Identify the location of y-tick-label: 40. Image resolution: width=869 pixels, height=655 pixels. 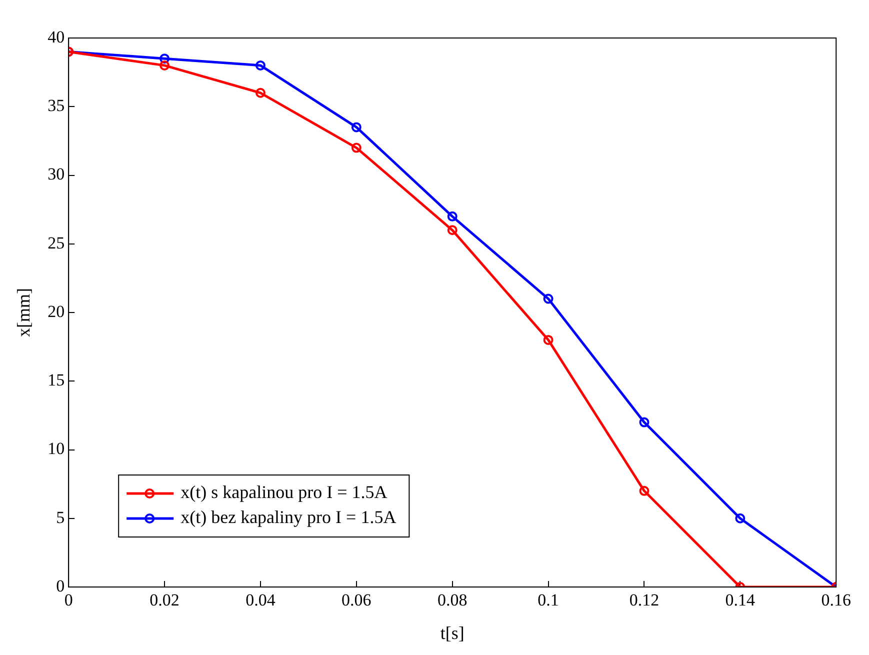
(56, 36).